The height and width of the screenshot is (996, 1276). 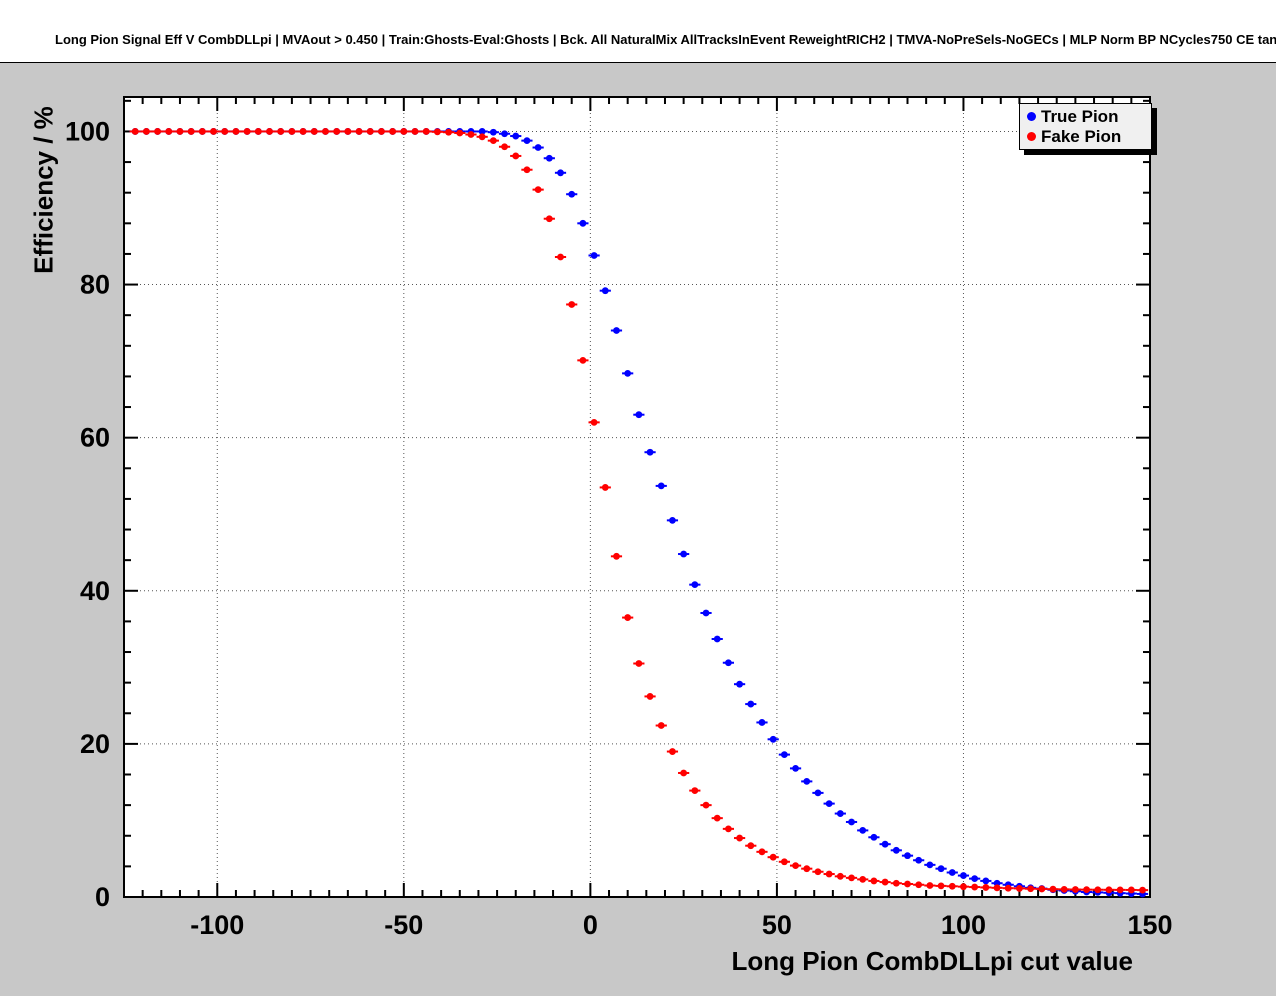 What do you see at coordinates (1149, 925) in the screenshot?
I see `x-tick-label: 150` at bounding box center [1149, 925].